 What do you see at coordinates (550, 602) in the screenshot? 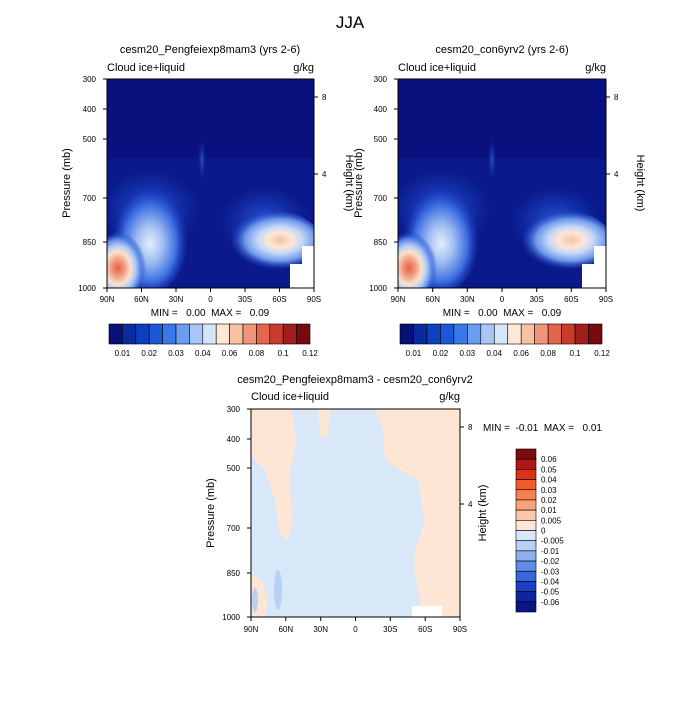
I see `panel-c-colorbar-label: -0.06` at bounding box center [550, 602].